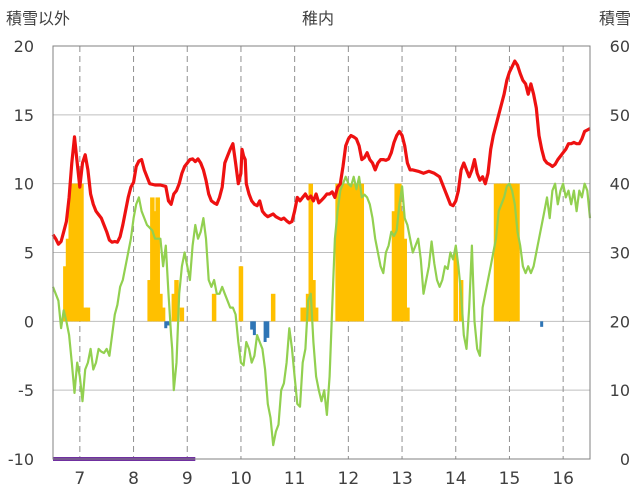  I want to click on y-left-tick-label: 5, so click(29, 253).